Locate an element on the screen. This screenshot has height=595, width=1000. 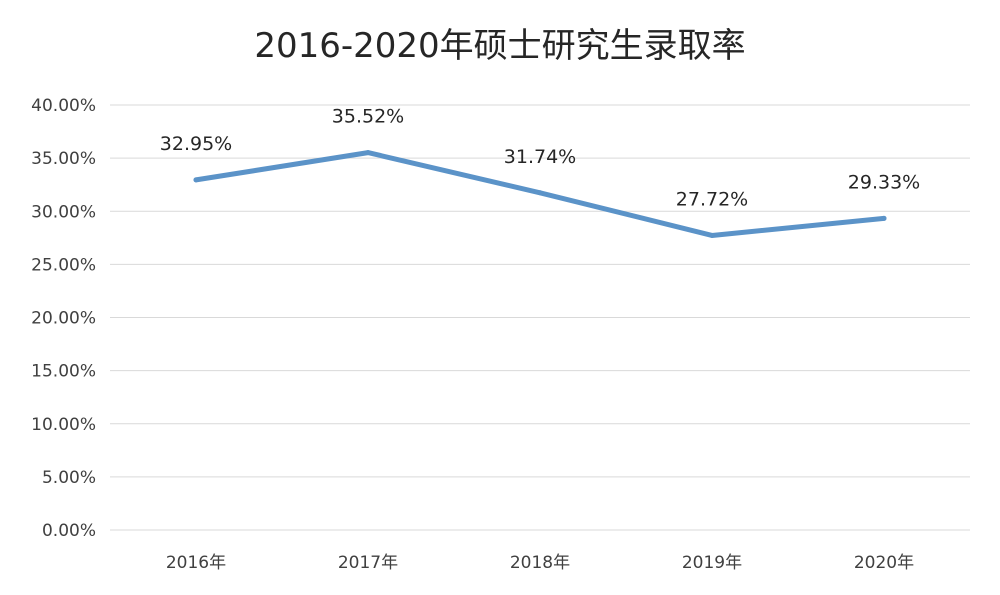
x-tick-label: 2016年 is located at coordinates (196, 563).